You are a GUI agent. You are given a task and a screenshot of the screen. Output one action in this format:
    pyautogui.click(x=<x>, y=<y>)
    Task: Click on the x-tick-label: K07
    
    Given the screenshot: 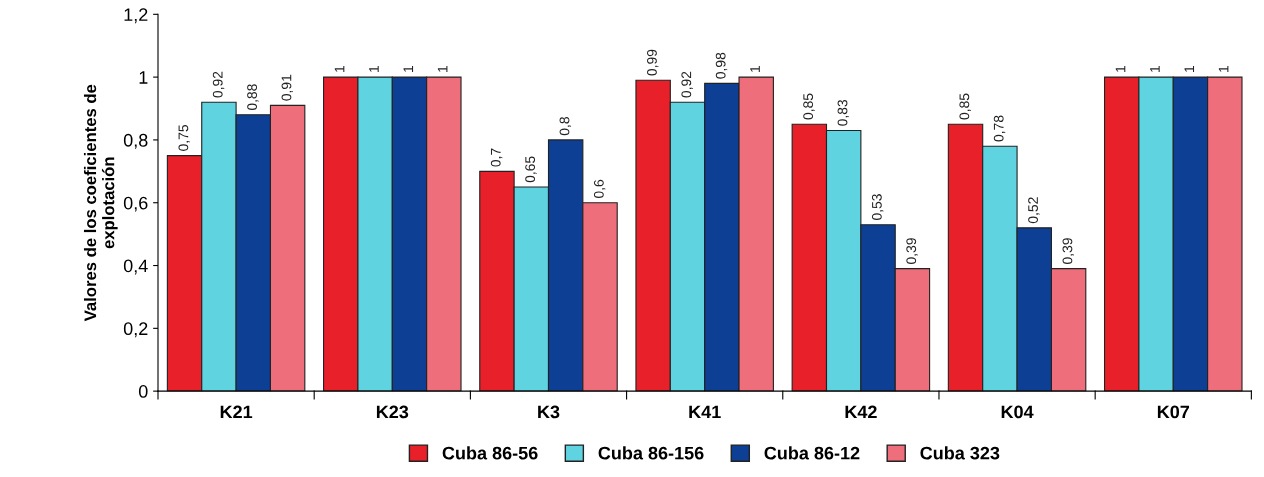 What is the action you would take?
    pyautogui.click(x=1173, y=412)
    